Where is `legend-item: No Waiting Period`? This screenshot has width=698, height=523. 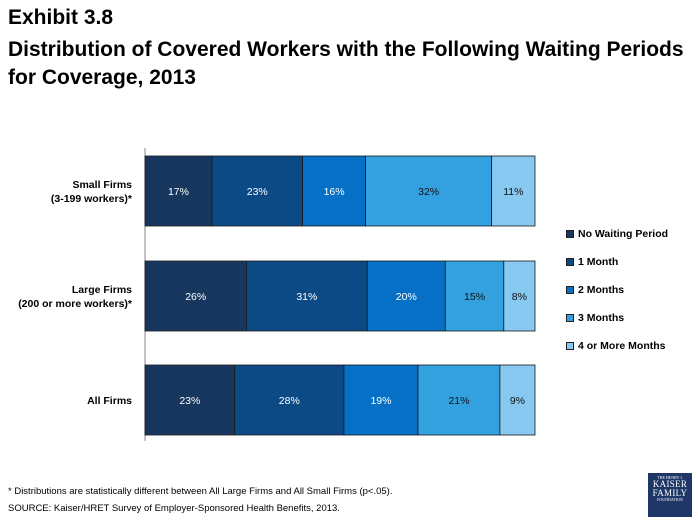
legend-item: No Waiting Period is located at coordinates (617, 234).